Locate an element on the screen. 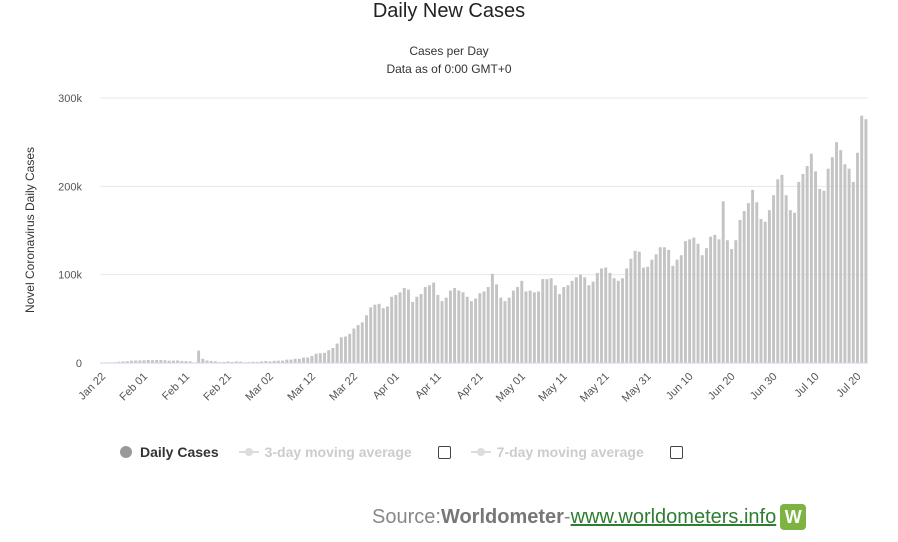 This screenshot has width=898, height=542. source-link: www.worldometers.info is located at coordinates (673, 516).